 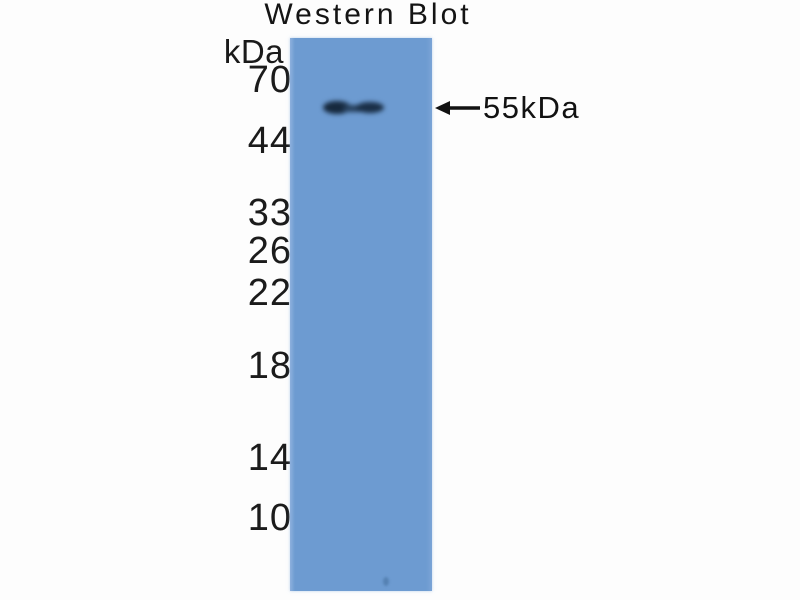 I want to click on ladder-marker-18: 18, so click(x=269, y=366).